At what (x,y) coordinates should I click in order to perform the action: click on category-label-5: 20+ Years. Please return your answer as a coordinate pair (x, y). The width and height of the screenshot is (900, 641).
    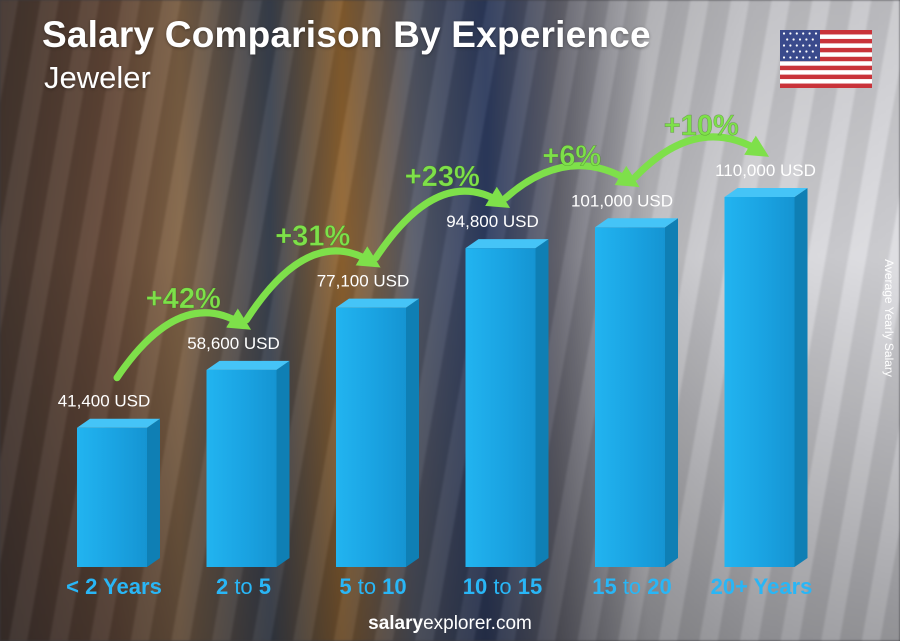
    Looking at the image, I should click on (762, 586).